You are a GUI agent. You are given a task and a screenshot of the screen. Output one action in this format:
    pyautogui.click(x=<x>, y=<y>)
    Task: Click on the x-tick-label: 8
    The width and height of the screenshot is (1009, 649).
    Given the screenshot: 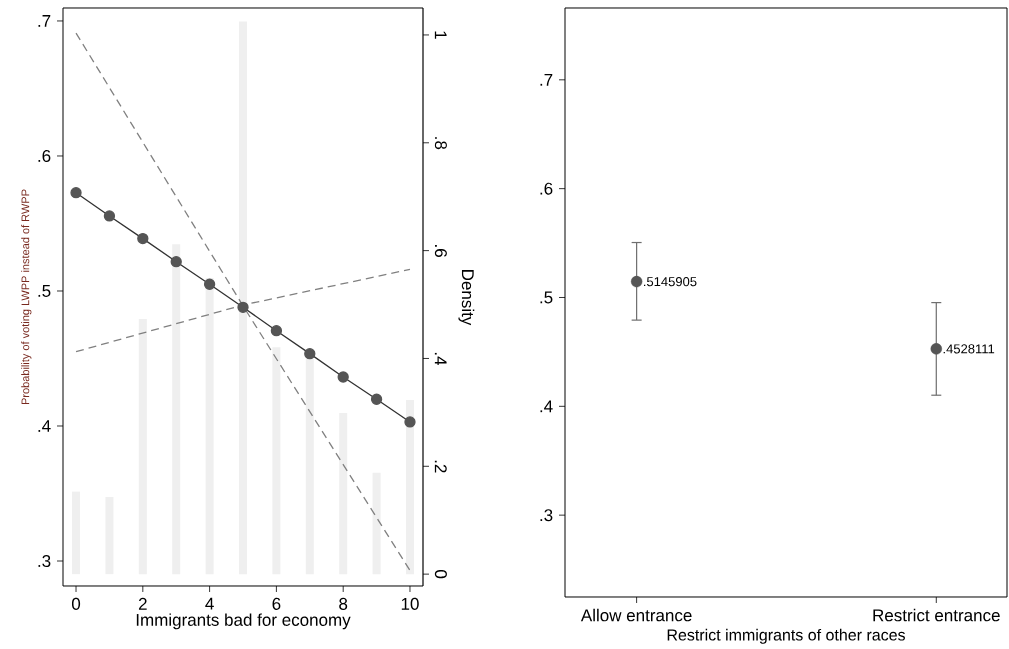 What is the action you would take?
    pyautogui.click(x=343, y=603)
    